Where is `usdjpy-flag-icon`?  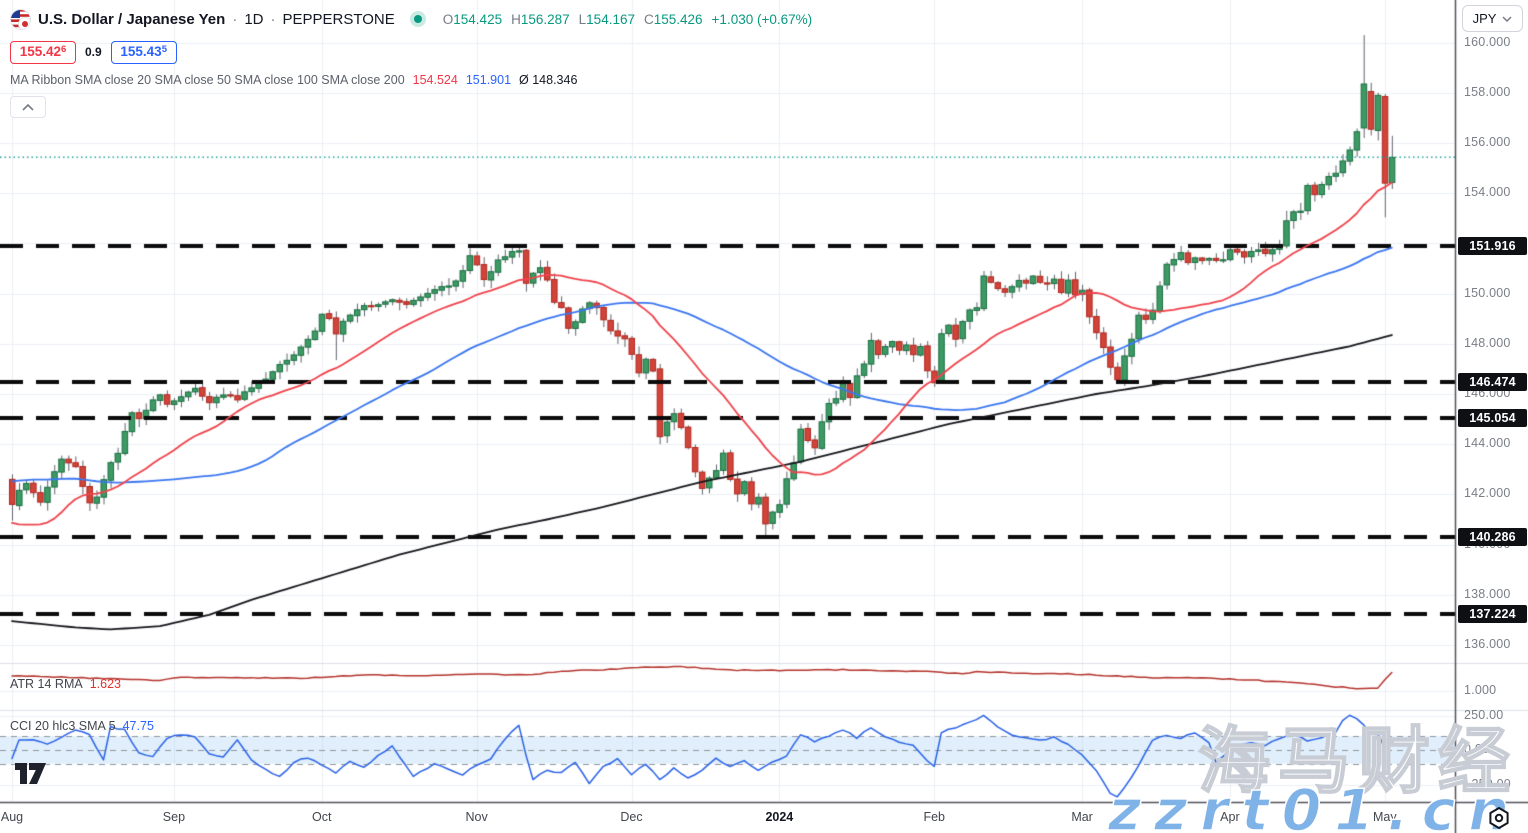 usdjpy-flag-icon is located at coordinates (20, 19).